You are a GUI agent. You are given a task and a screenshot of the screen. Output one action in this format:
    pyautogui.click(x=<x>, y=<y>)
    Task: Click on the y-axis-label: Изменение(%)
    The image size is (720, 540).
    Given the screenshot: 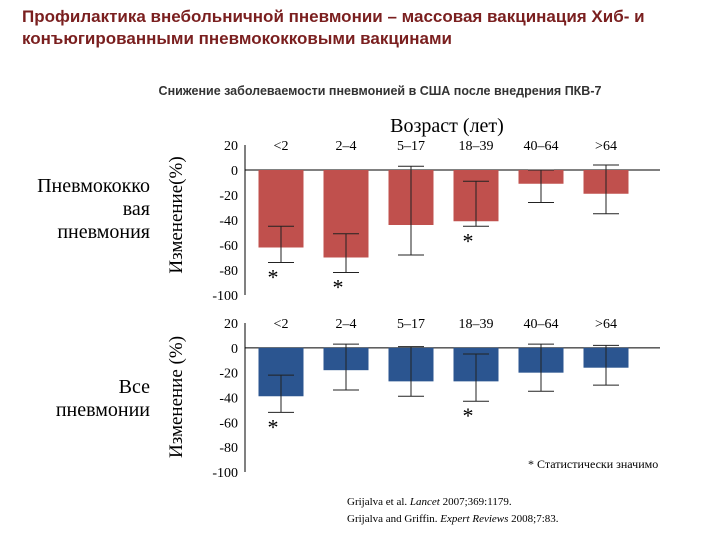 What is the action you would take?
    pyautogui.click(x=176, y=214)
    